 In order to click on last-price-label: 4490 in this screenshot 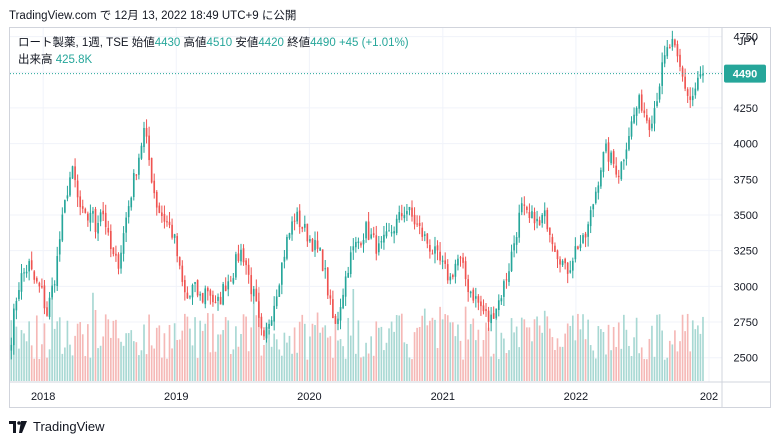, I will do `click(745, 75)`.